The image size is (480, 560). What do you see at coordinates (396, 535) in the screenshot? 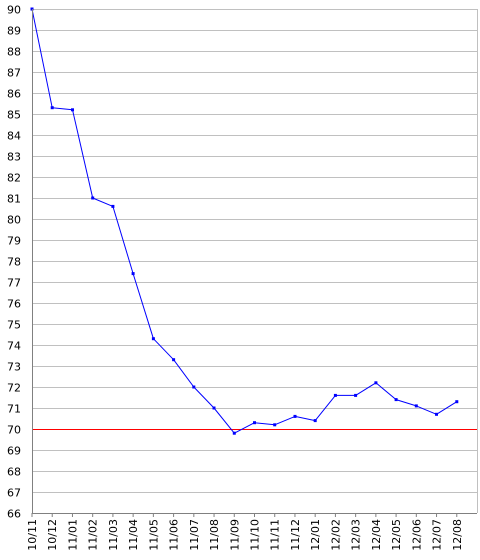
I see `x-tick-label: 12/05` at bounding box center [396, 535].